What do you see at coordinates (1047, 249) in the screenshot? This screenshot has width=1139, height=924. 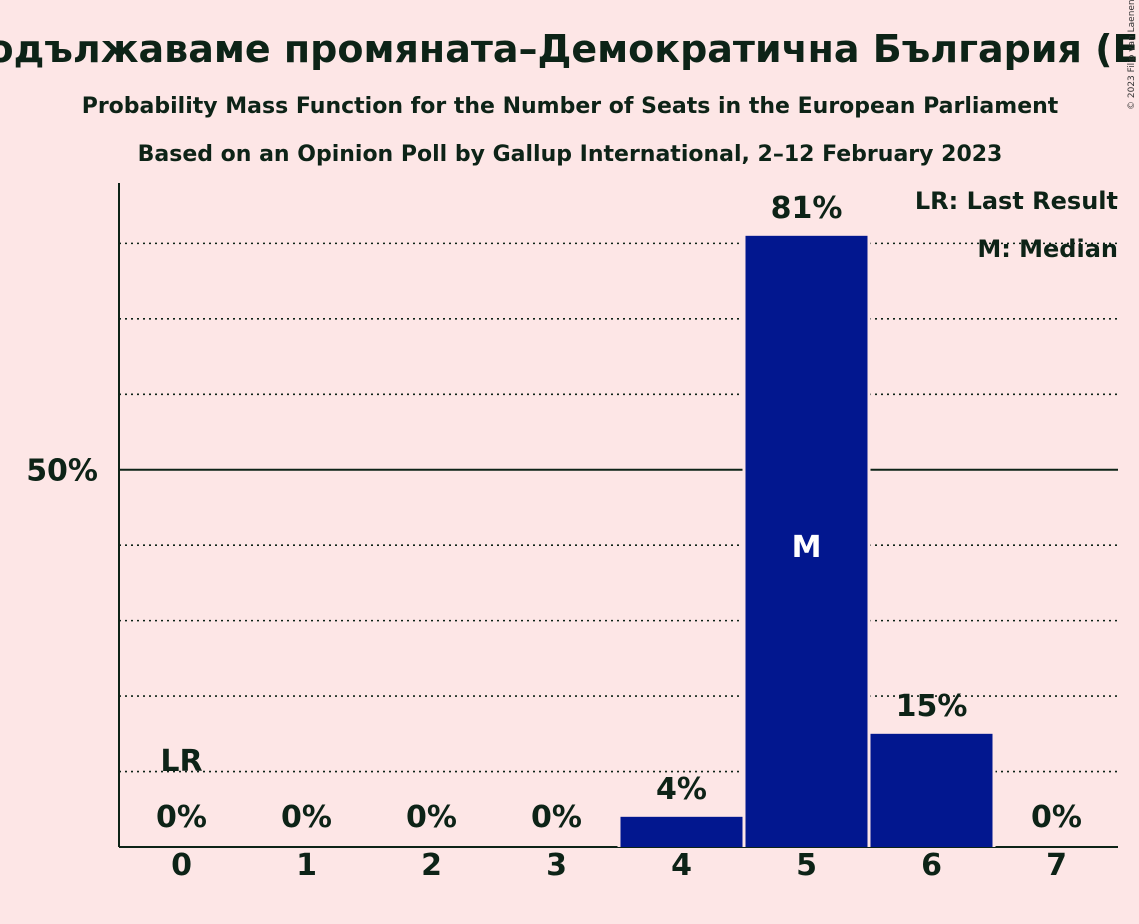 I see `legend-median: M: Median` at bounding box center [1047, 249].